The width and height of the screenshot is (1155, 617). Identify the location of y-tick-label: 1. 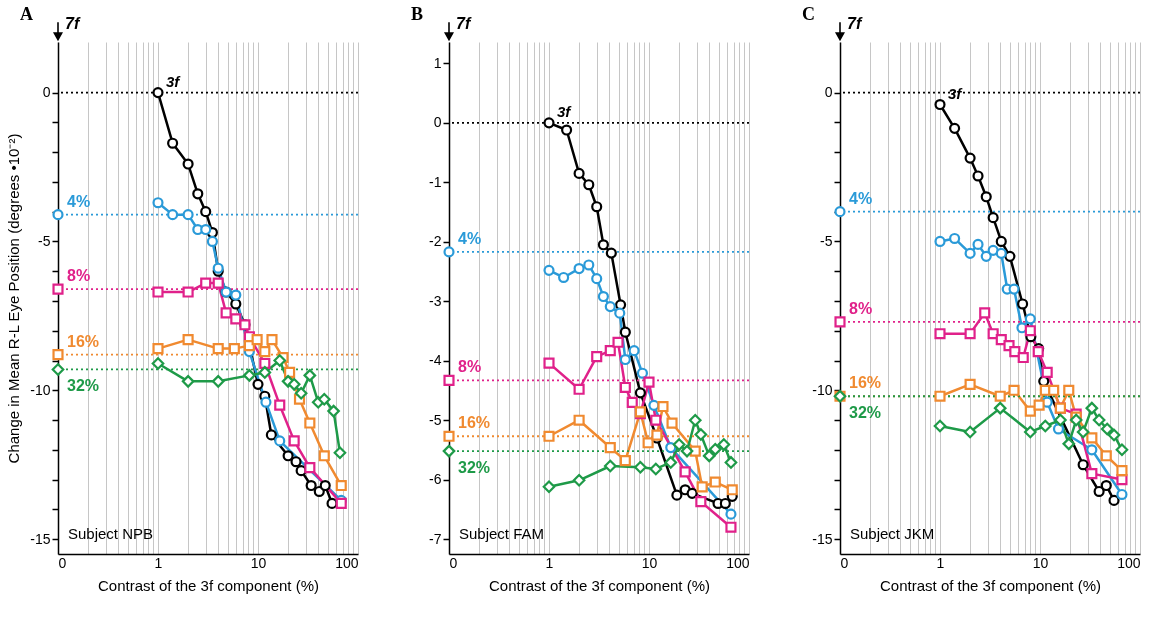
(437, 62).